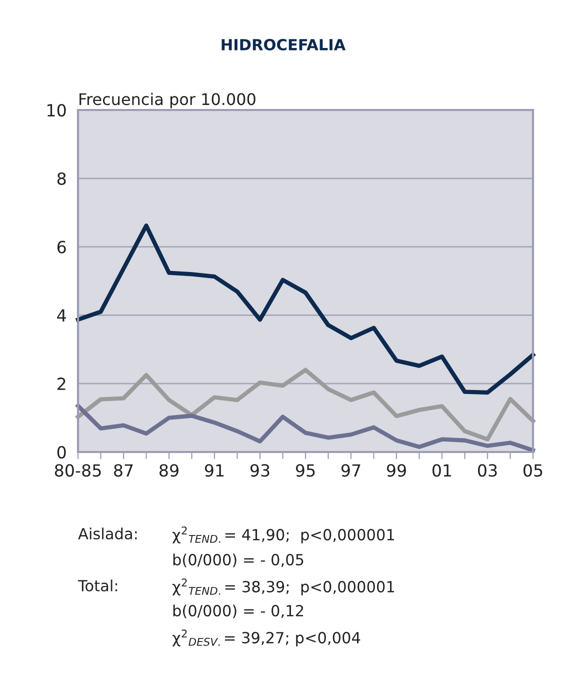  Describe the element at coordinates (107, 534) in the screenshot. I see `text: Aislada:` at that location.